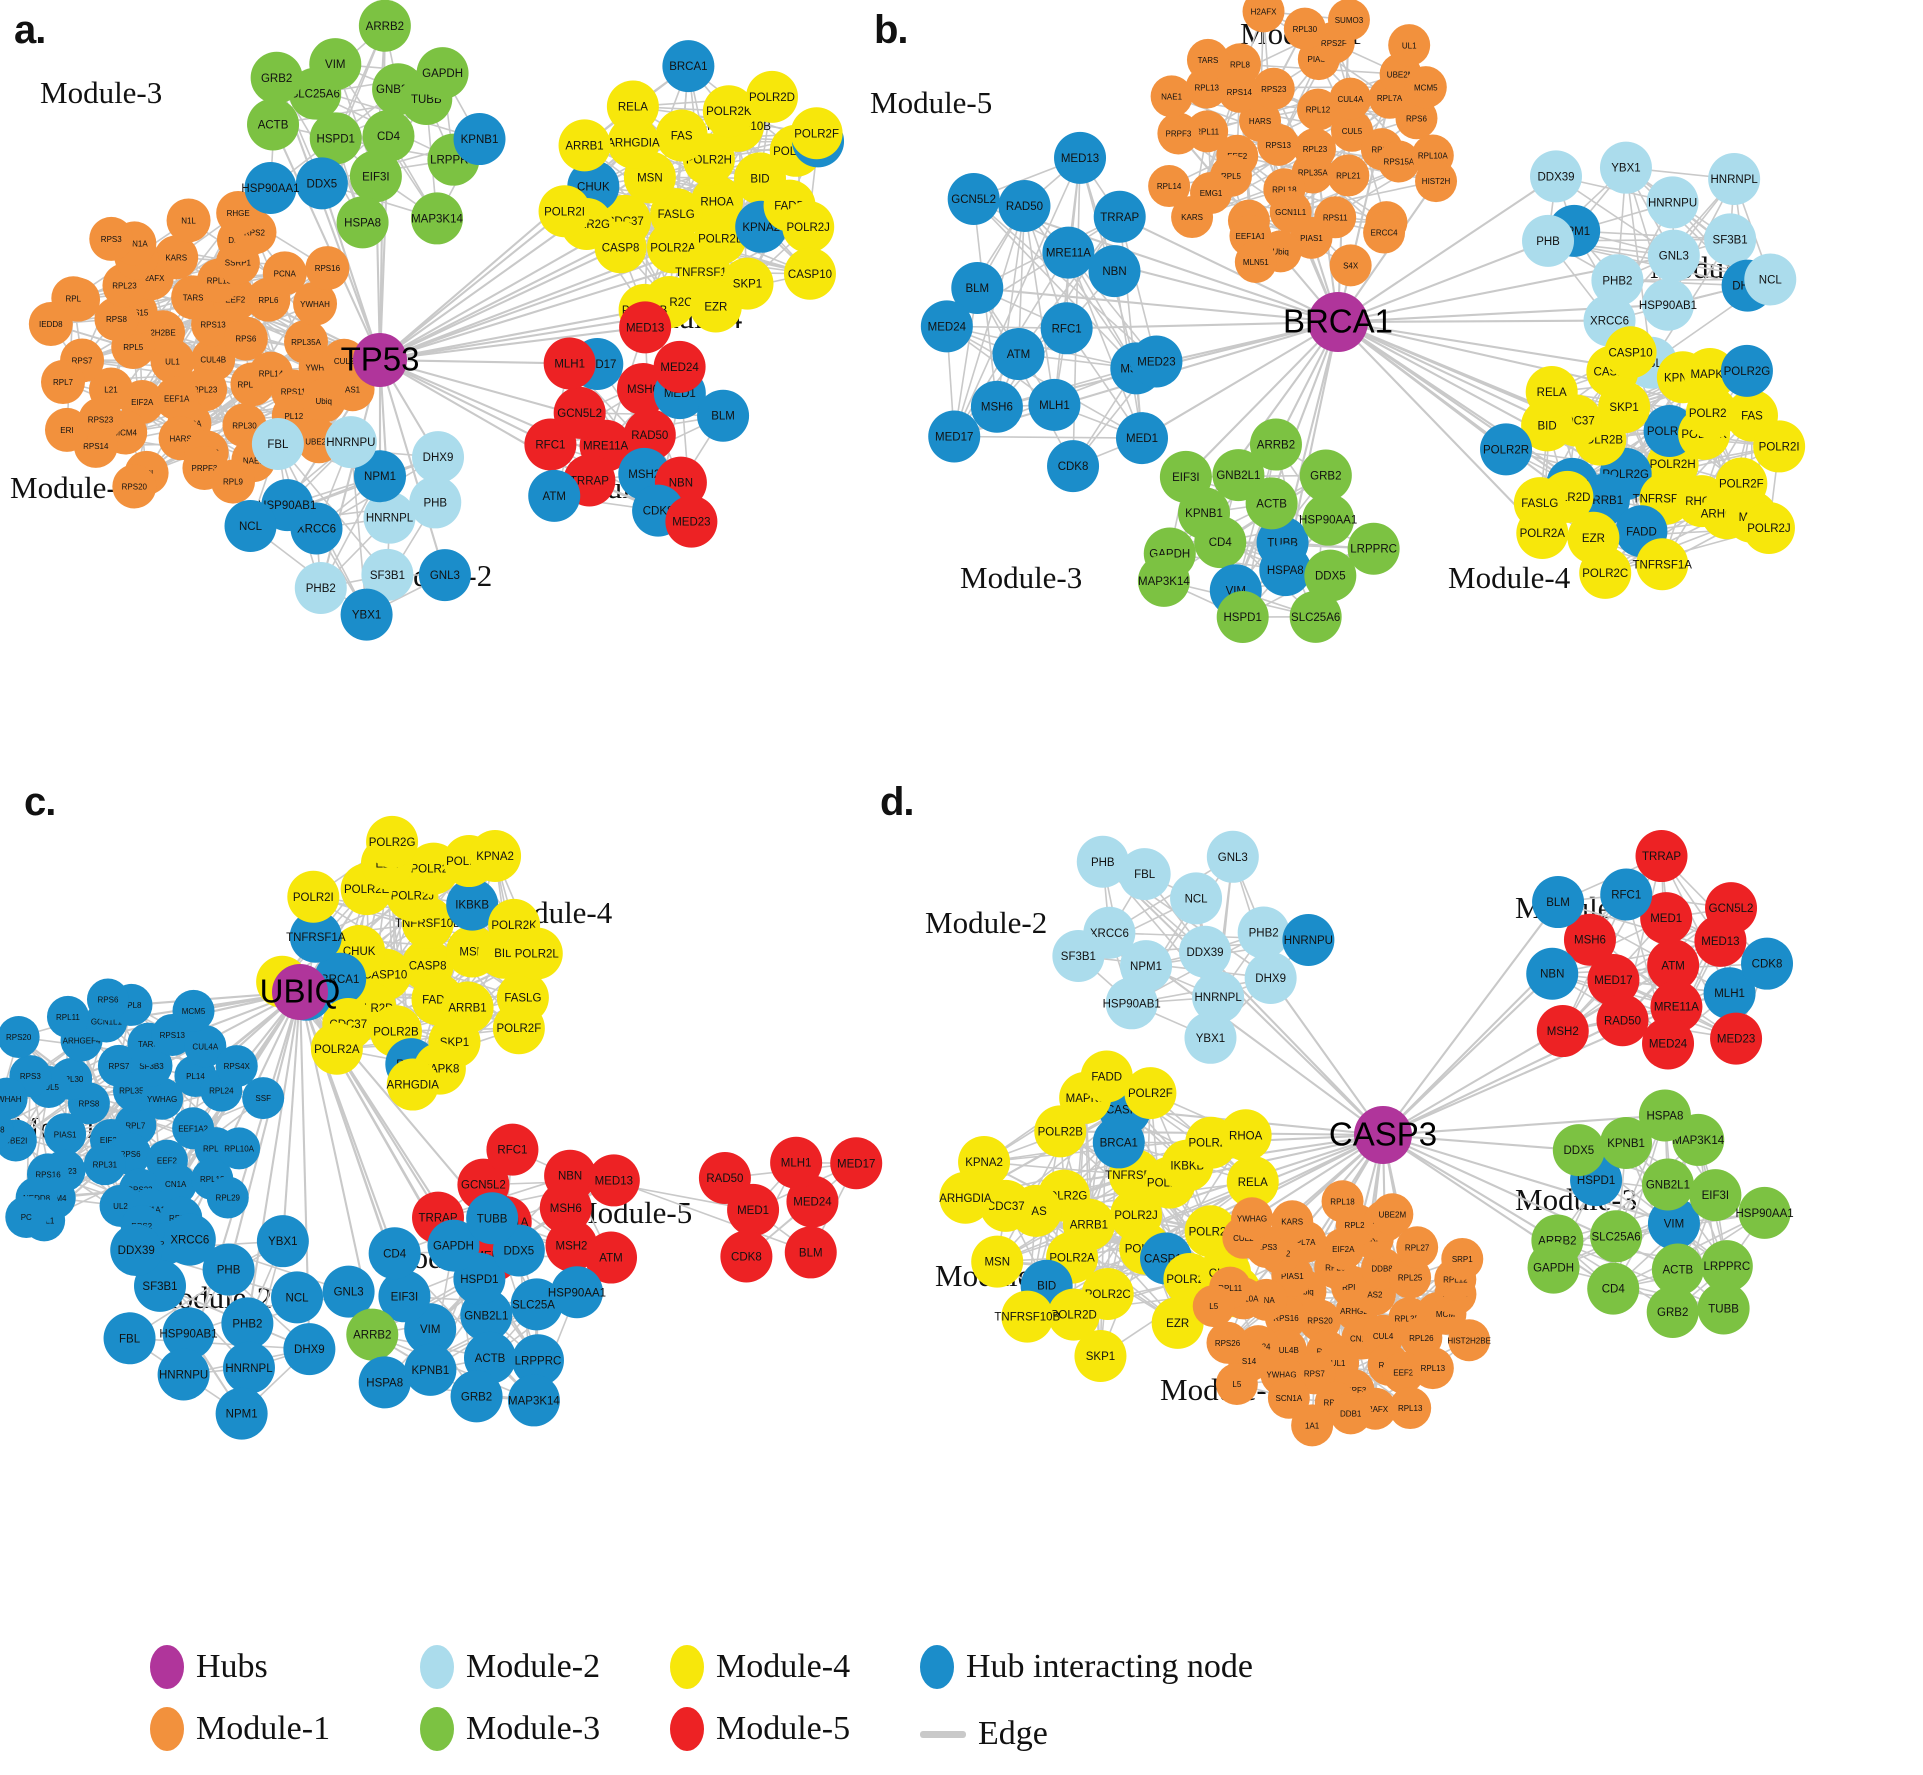 Image resolution: width=1923 pixels, height=1775 pixels. What do you see at coordinates (1723, 1308) in the screenshot?
I see `network-node: TUBB` at bounding box center [1723, 1308].